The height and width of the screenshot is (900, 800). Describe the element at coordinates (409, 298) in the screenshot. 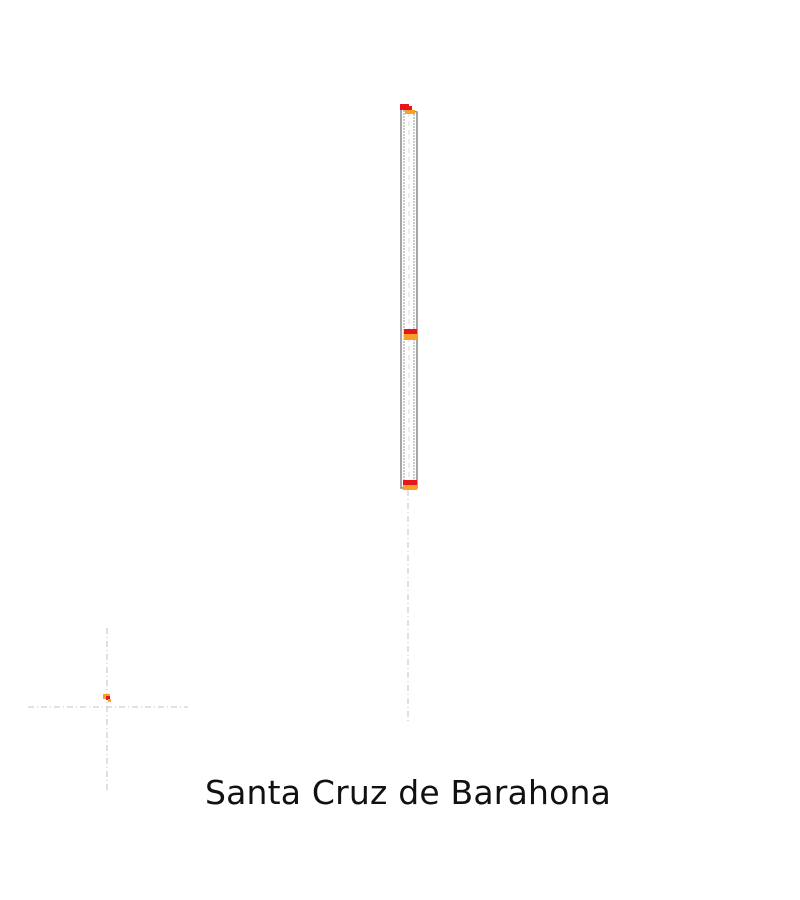

I see `route-outline` at that location.